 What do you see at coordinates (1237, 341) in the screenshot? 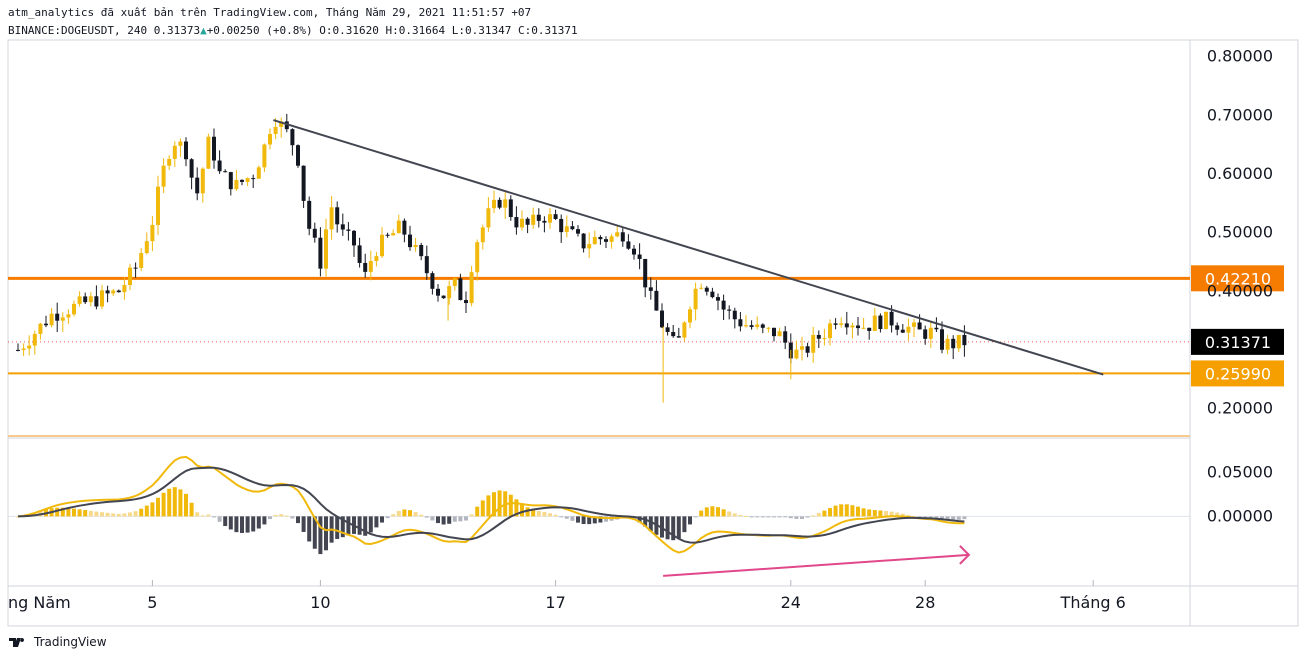
I see `last-price-box` at bounding box center [1237, 341].